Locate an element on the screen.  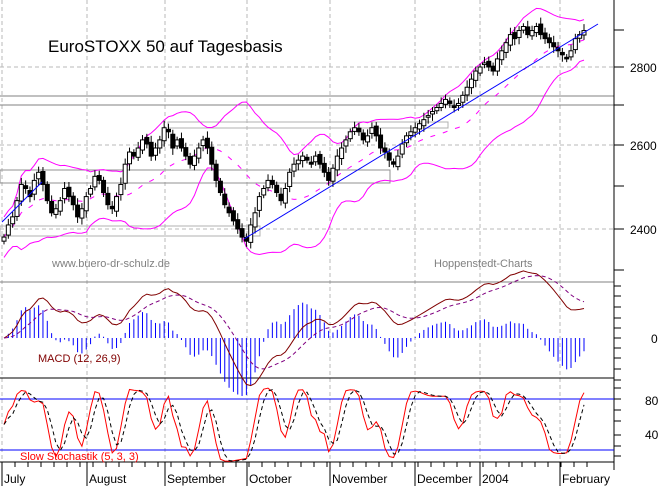
stoch-label: Slow Stochastik (5, 3, 3) is located at coordinates (79, 457).